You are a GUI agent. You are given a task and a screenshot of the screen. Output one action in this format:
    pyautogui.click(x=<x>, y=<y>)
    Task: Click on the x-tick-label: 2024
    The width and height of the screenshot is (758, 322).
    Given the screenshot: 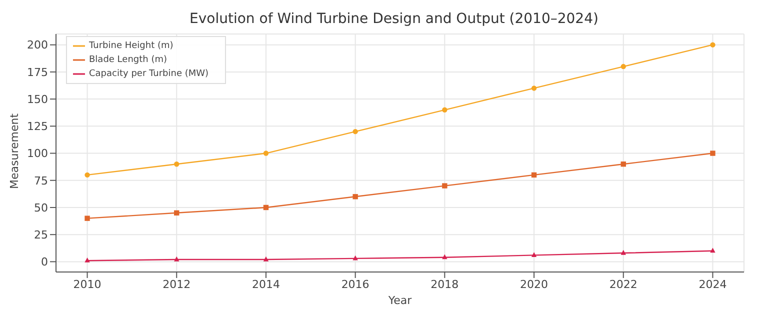 What is the action you would take?
    pyautogui.click(x=712, y=284)
    